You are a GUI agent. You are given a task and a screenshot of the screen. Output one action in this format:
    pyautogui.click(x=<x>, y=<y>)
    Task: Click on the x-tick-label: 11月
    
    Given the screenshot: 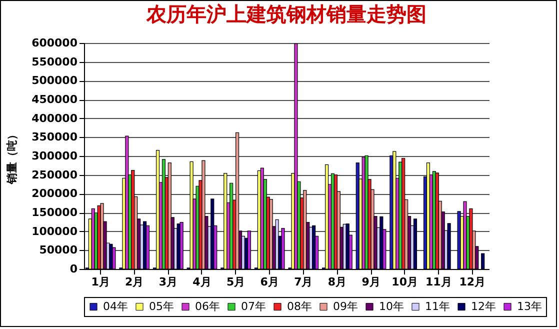 What is the action you would take?
    pyautogui.click(x=438, y=282)
    